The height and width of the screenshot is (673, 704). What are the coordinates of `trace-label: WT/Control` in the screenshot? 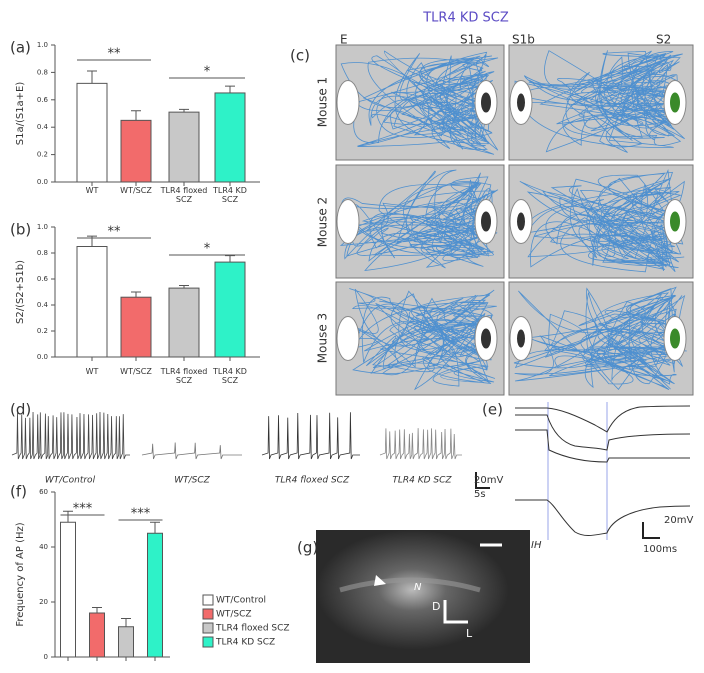 It's located at (70, 481).